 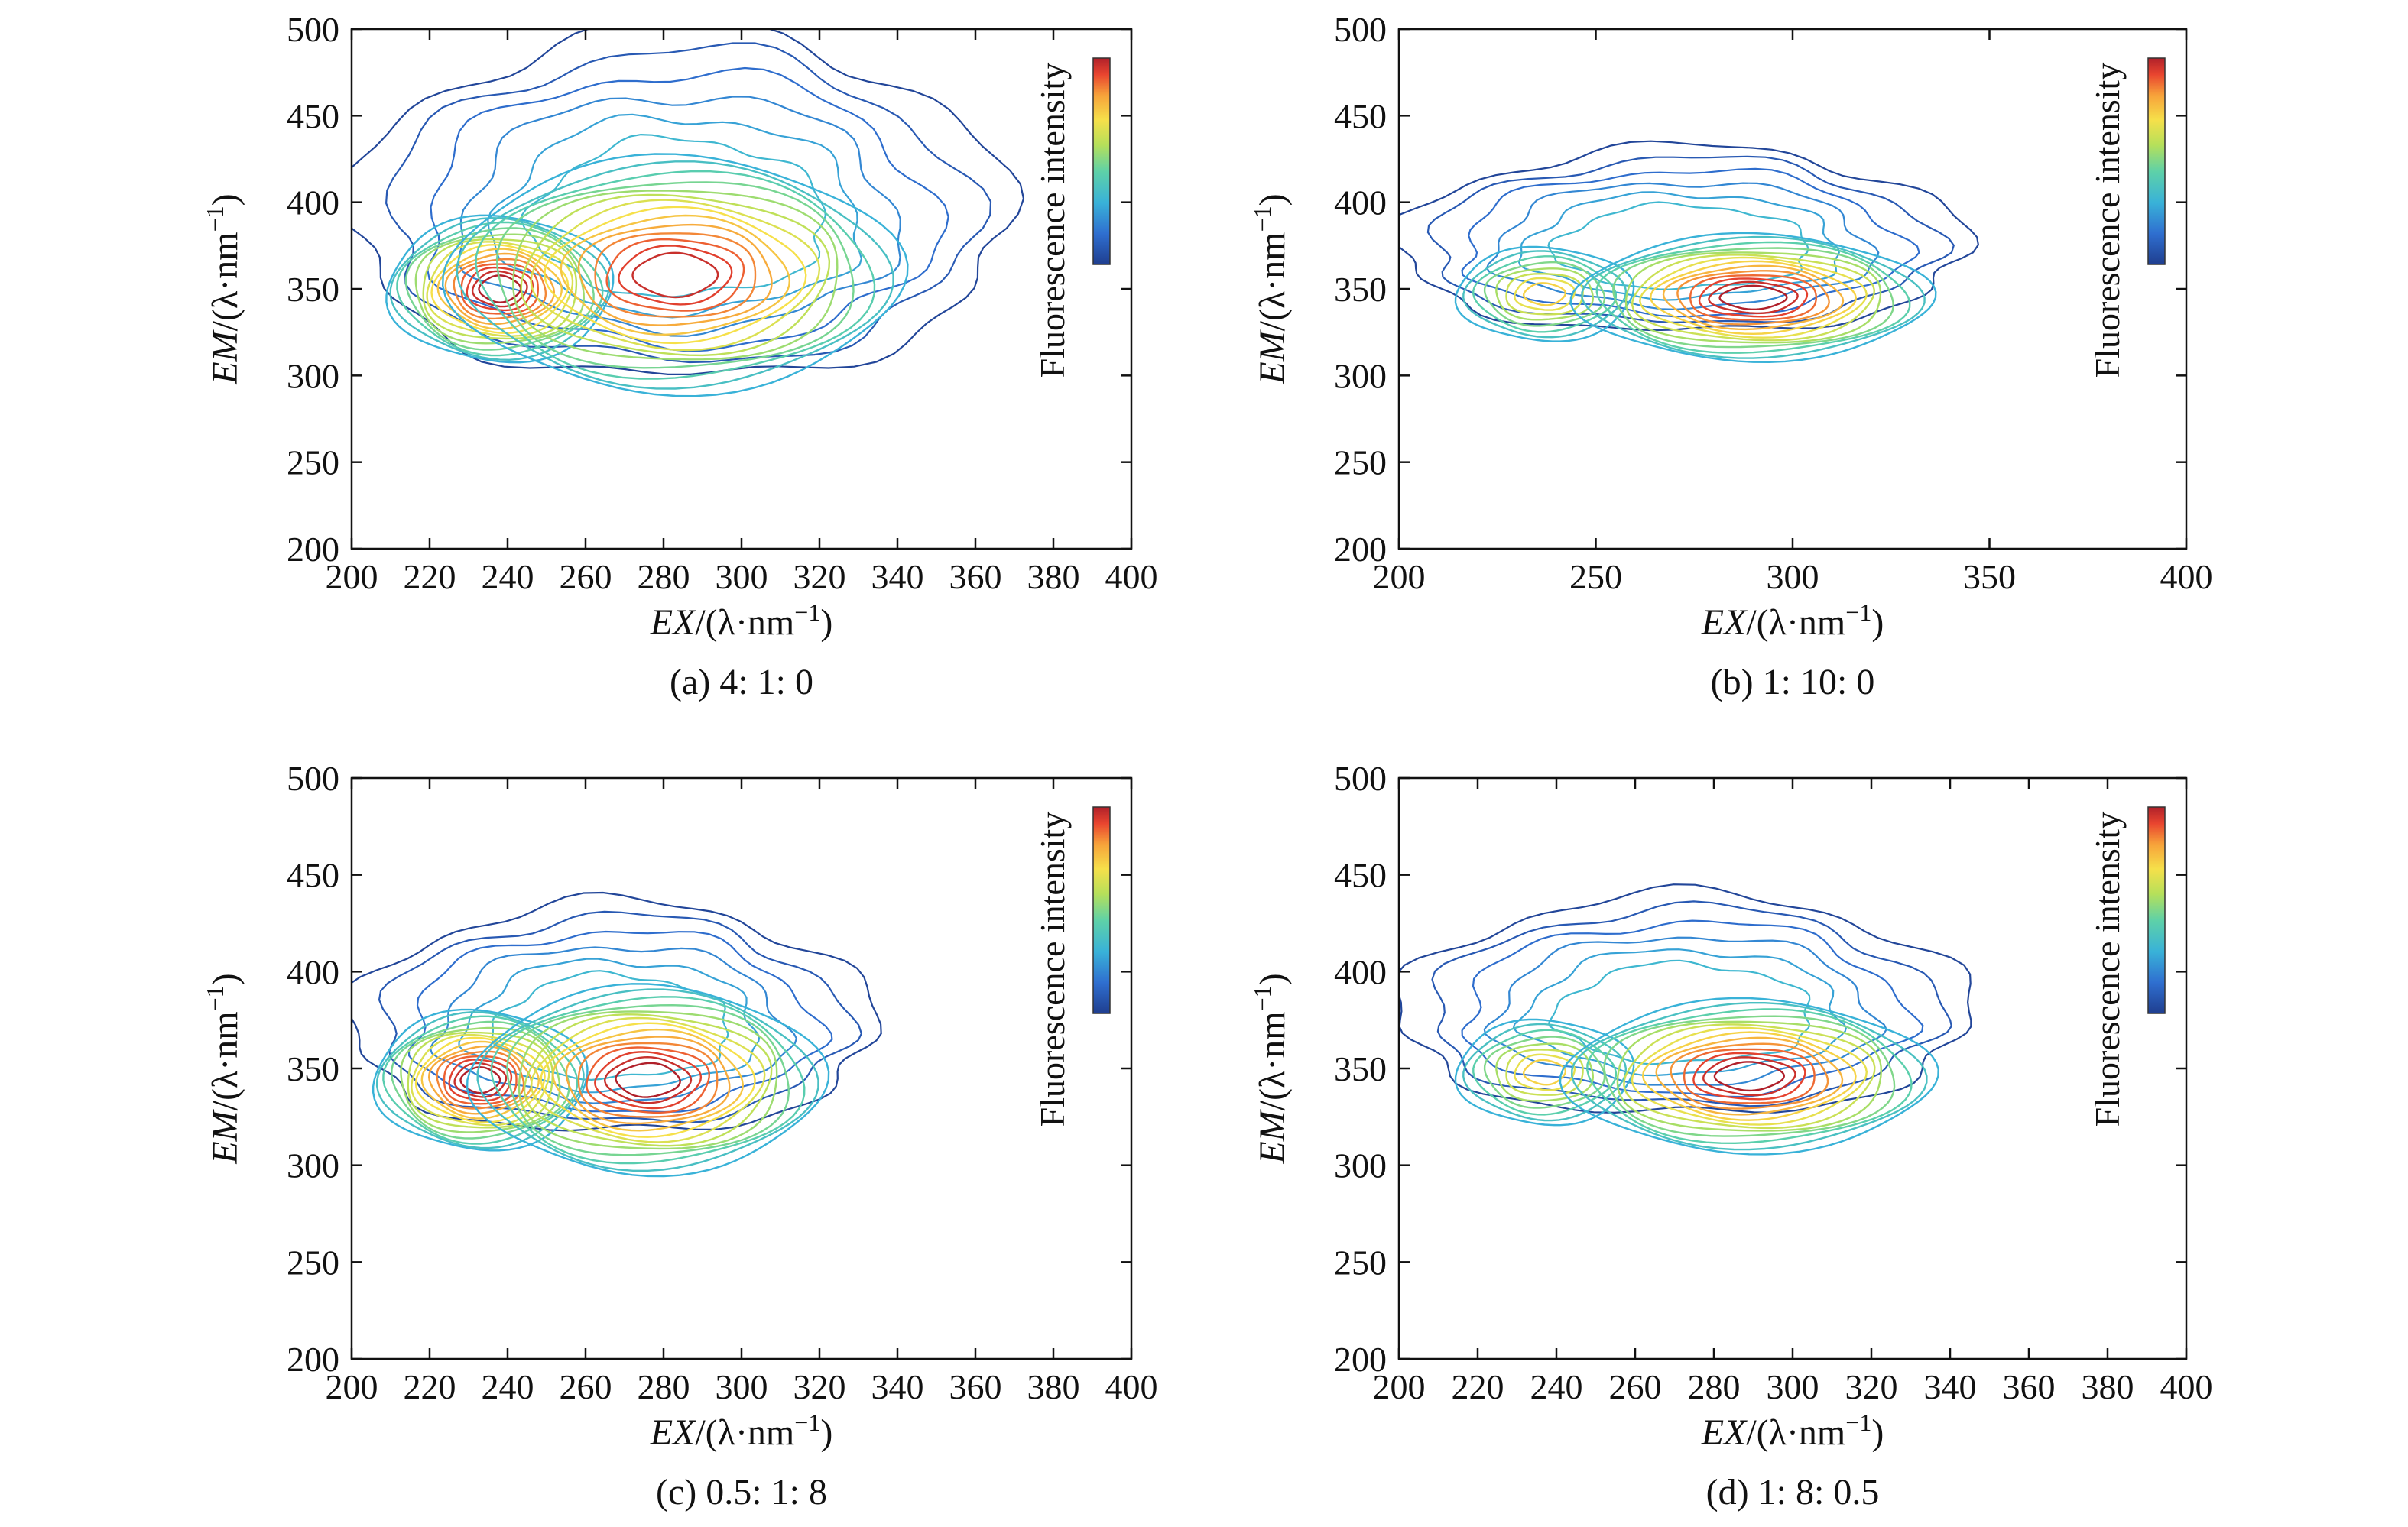 What do you see at coordinates (1793, 682) in the screenshot?
I see `panel-caption: (b) 1: 10: 0` at bounding box center [1793, 682].